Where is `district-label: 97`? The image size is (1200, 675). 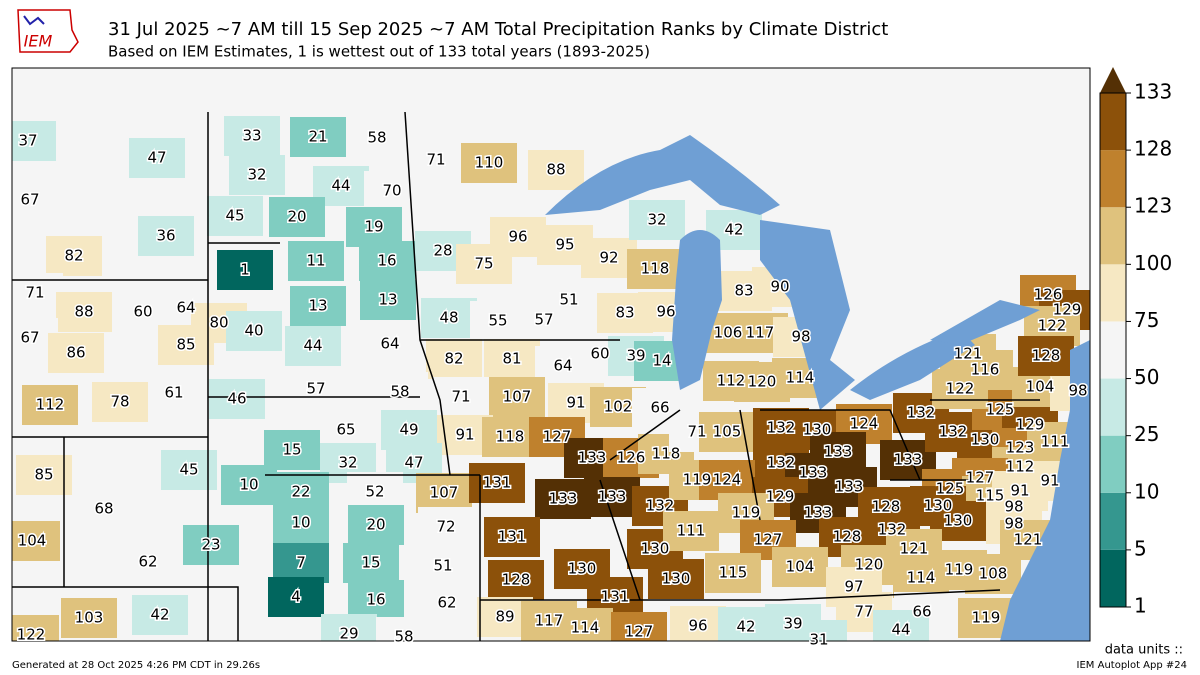
district-label: 97 is located at coordinates (853, 587).